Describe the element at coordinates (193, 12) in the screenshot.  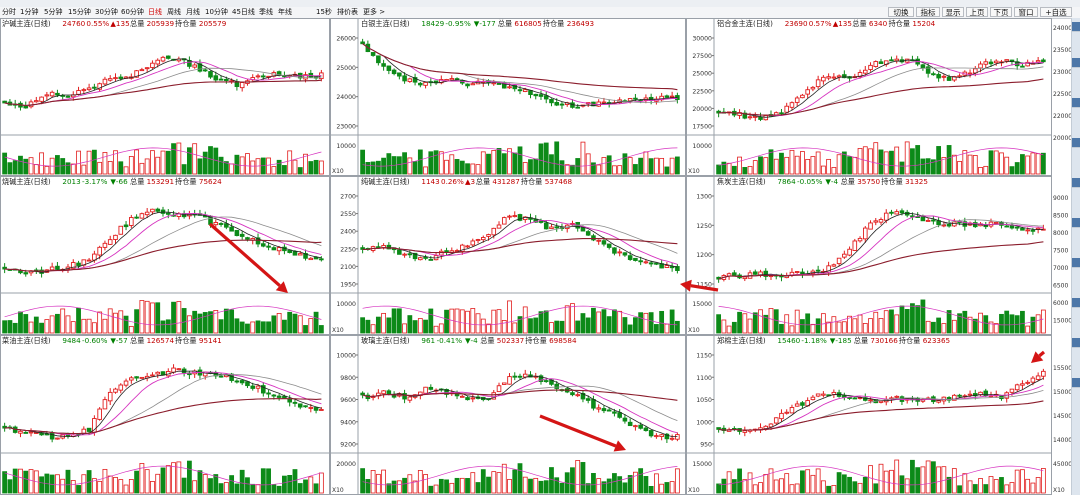
I see `period-tab-monthly: 月线` at that location.